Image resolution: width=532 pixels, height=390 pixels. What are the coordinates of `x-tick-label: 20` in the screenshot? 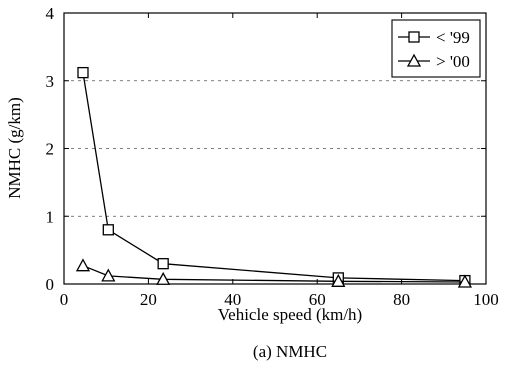 It's located at (148, 299).